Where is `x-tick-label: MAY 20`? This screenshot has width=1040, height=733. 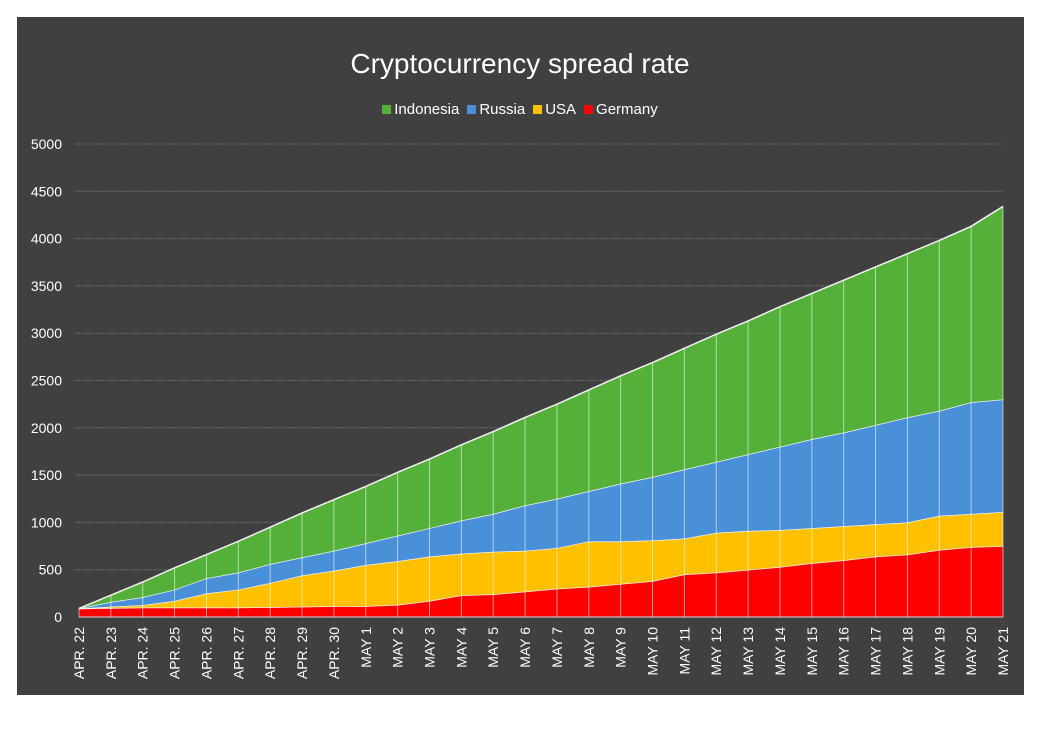 x-tick-label: MAY 20 is located at coordinates (971, 651).